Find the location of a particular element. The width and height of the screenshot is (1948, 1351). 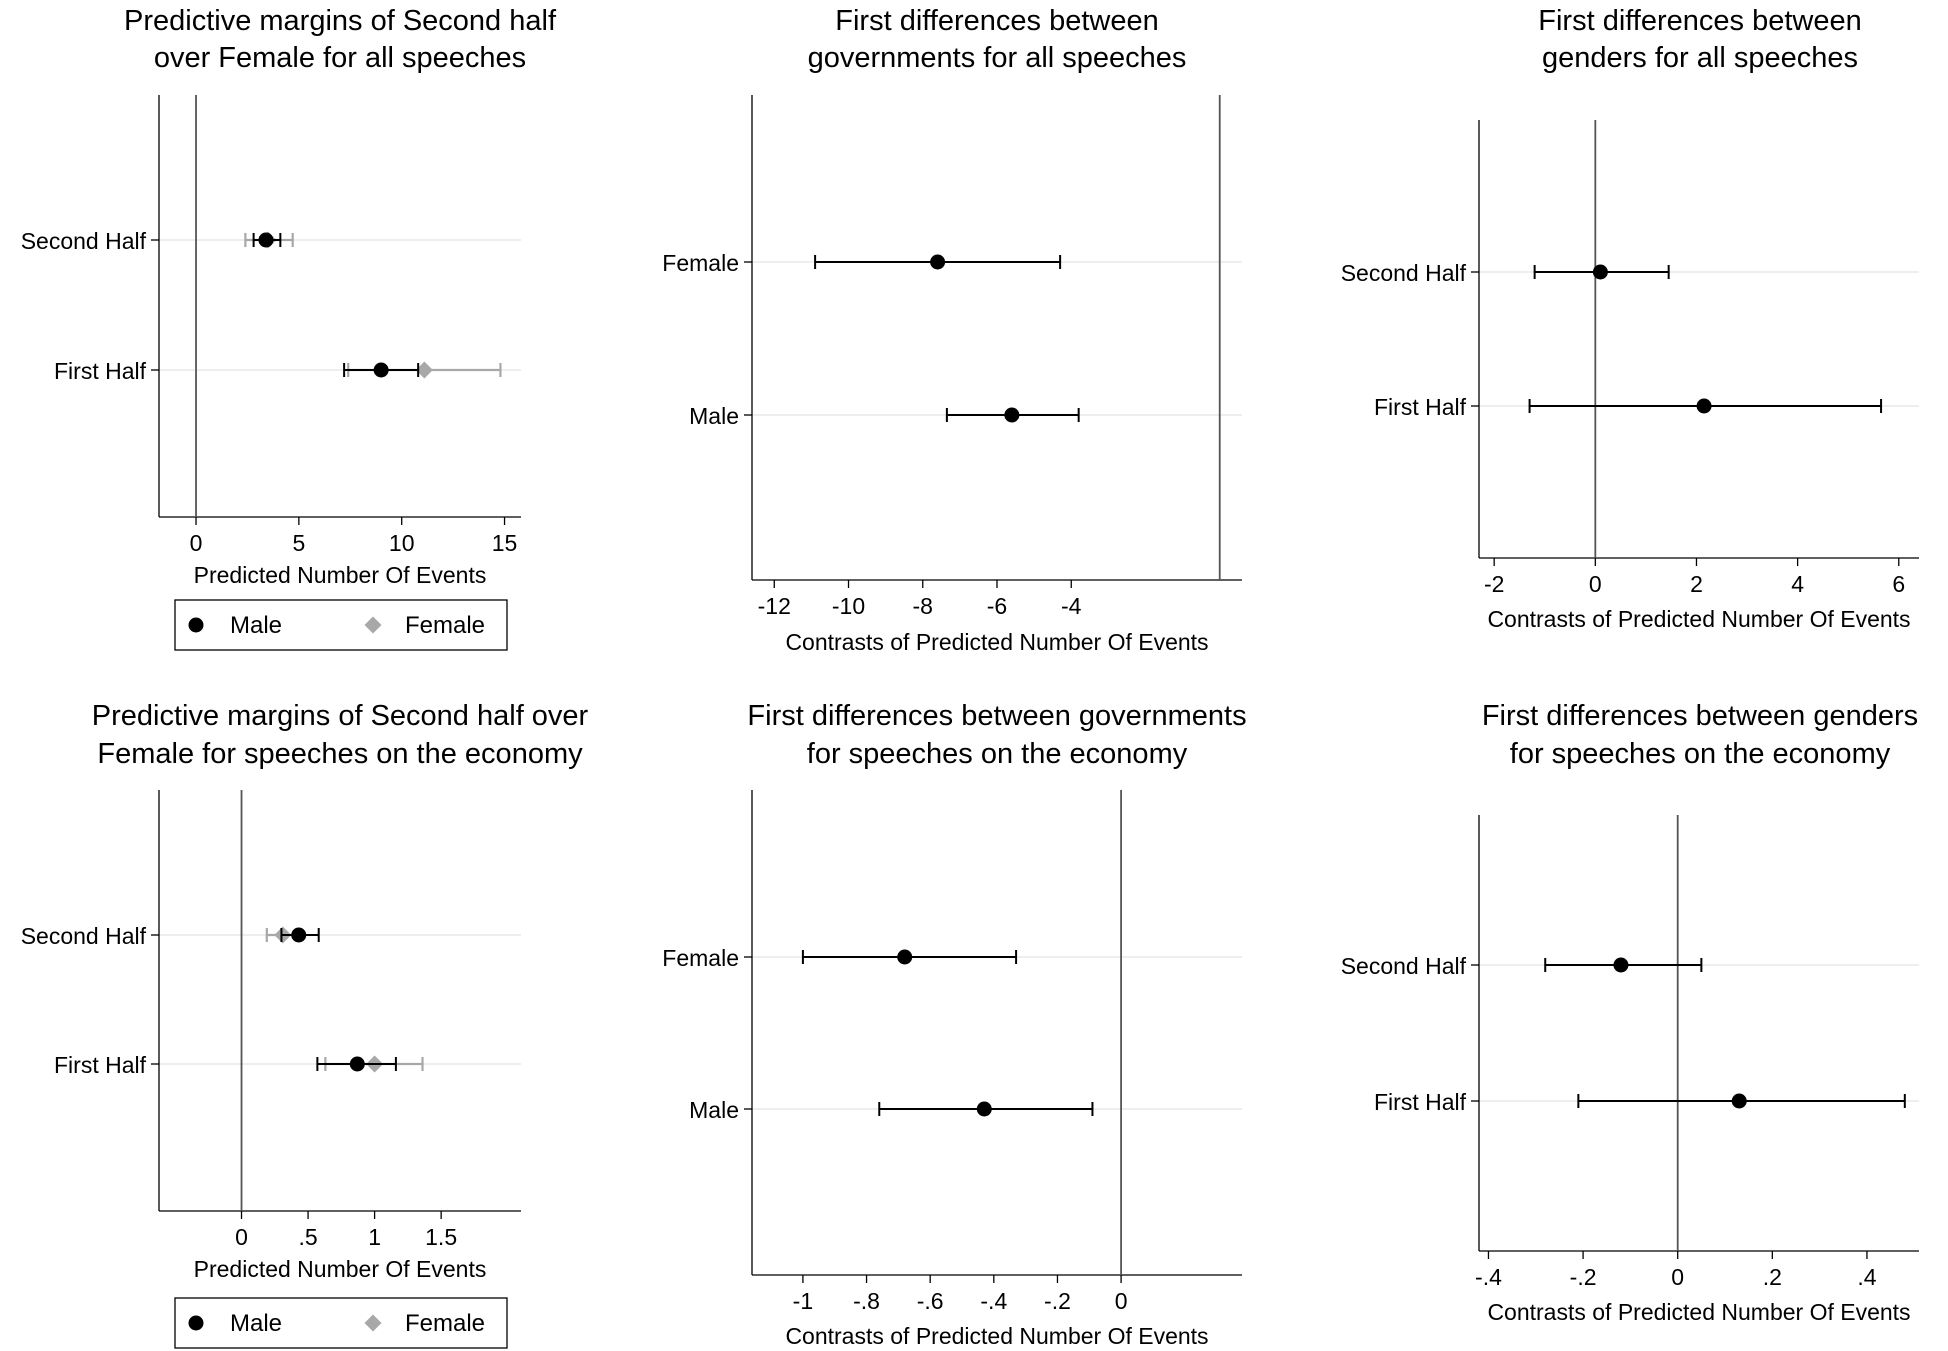

x-tick-label: 1 is located at coordinates (374, 1237).